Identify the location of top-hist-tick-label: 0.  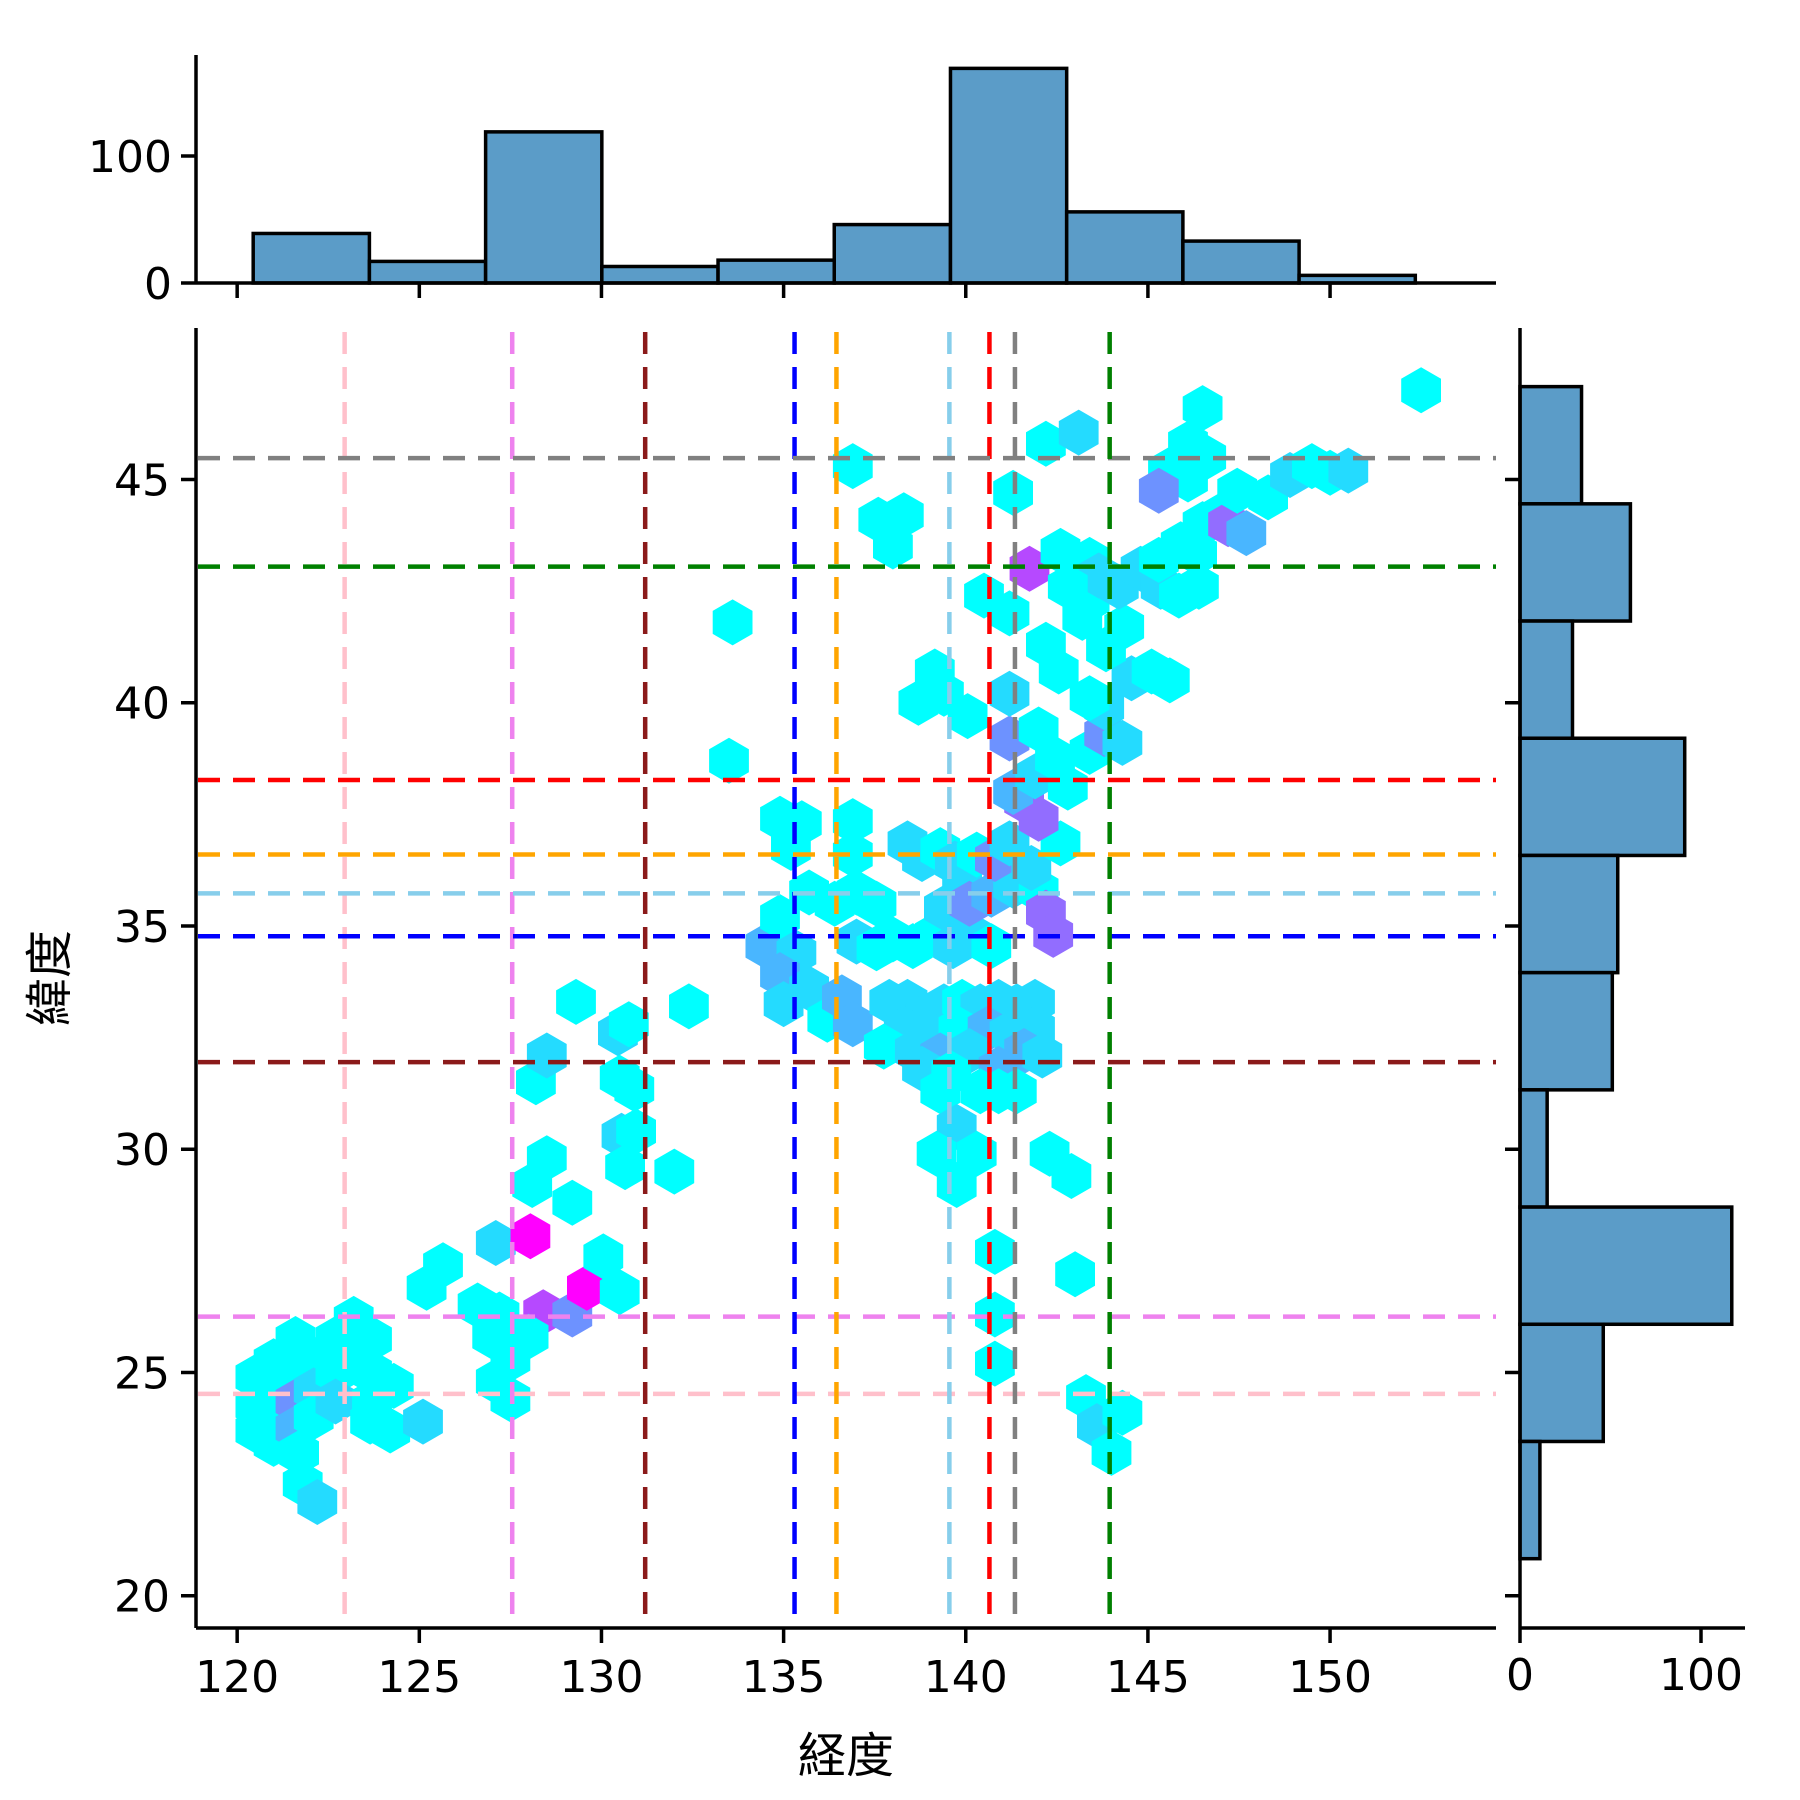
(158, 284).